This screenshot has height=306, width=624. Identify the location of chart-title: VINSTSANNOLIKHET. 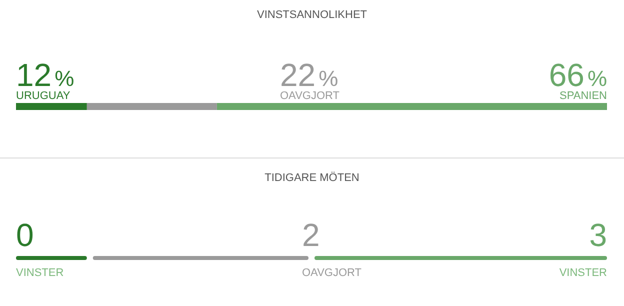
(312, 15).